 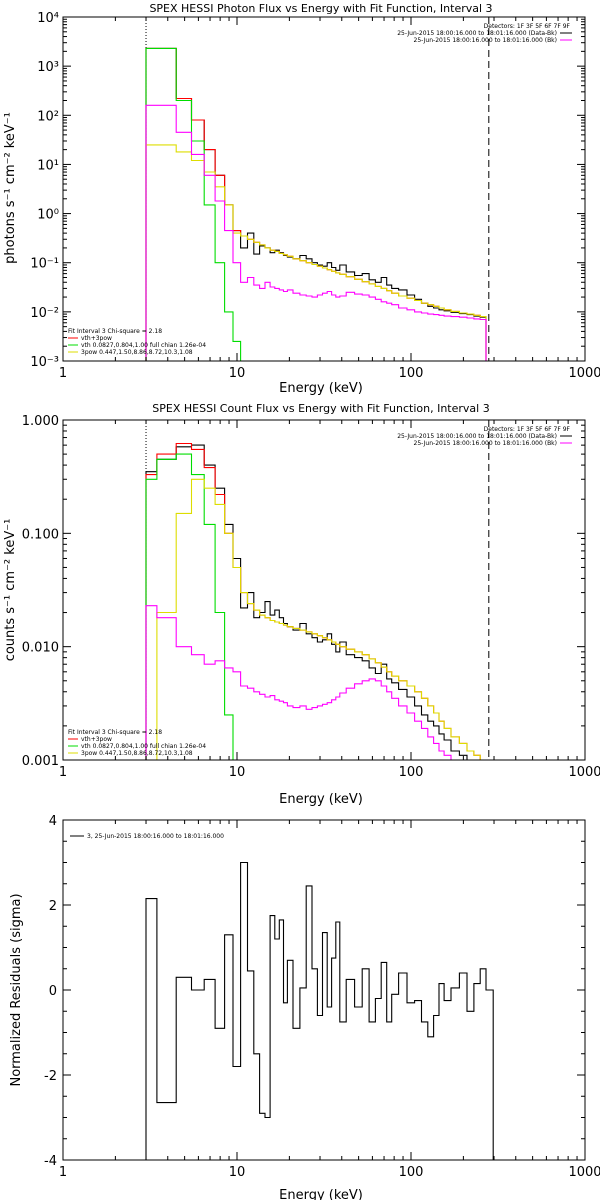 What do you see at coordinates (321, 388) in the screenshot?
I see `panel1-xlabel: Energy (keV)` at bounding box center [321, 388].